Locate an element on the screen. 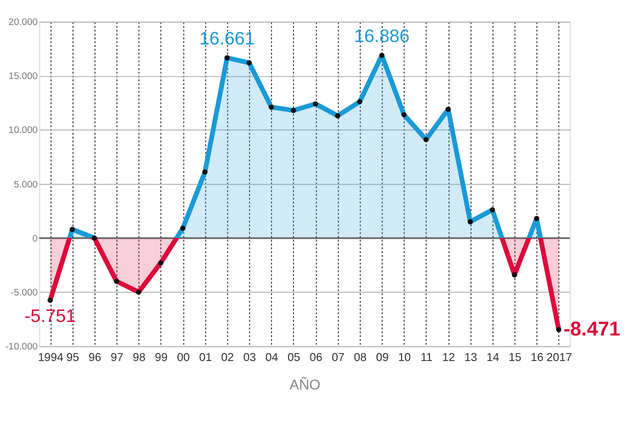 Image resolution: width=628 pixels, height=435 pixels. x-tick-label: 08 is located at coordinates (360, 358).